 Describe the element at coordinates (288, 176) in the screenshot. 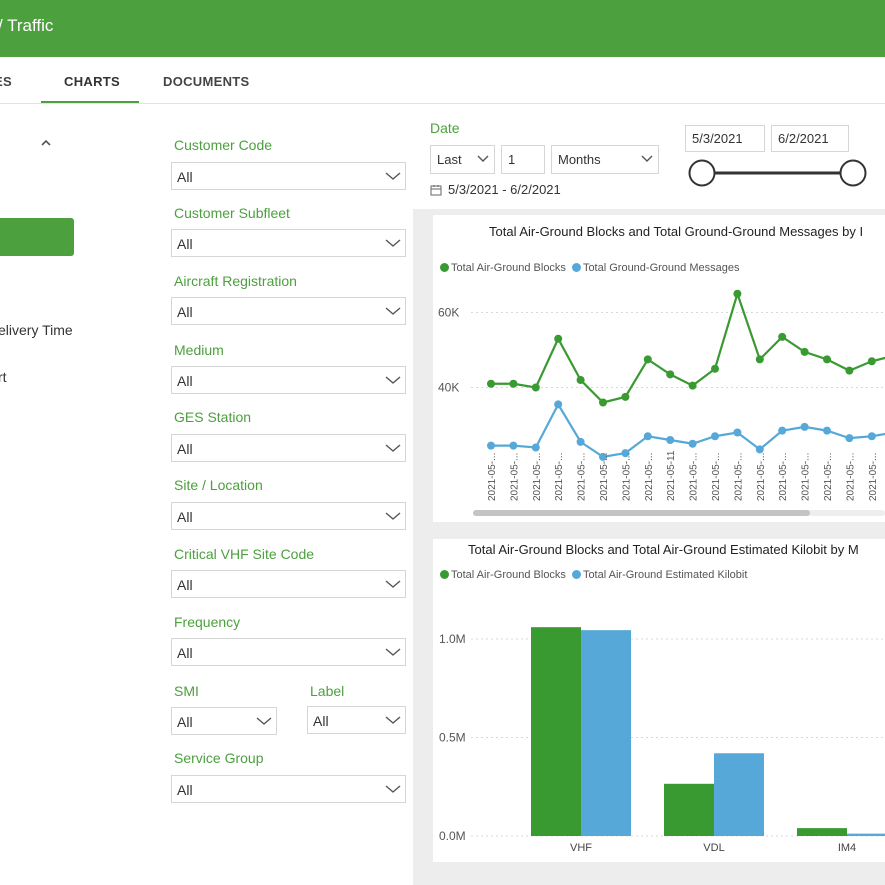

I see `customer-code-select: All` at that location.